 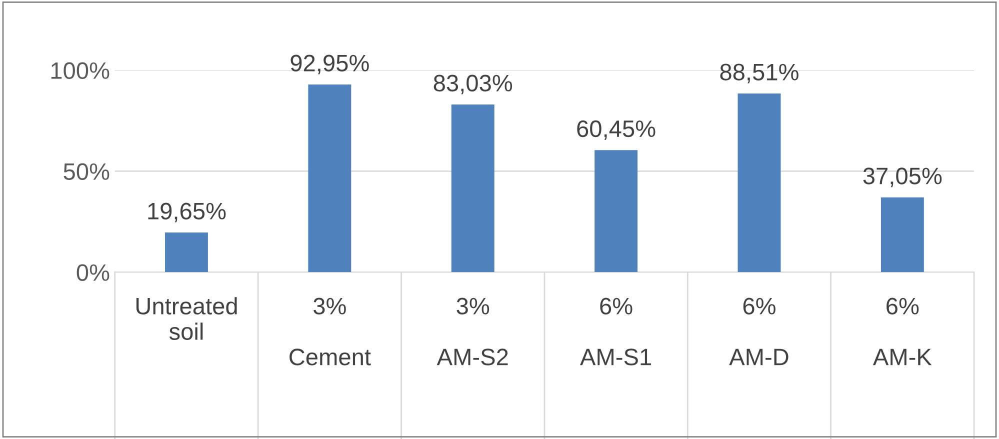 What do you see at coordinates (330, 332) in the screenshot?
I see `category-label: 3% Cement` at bounding box center [330, 332].